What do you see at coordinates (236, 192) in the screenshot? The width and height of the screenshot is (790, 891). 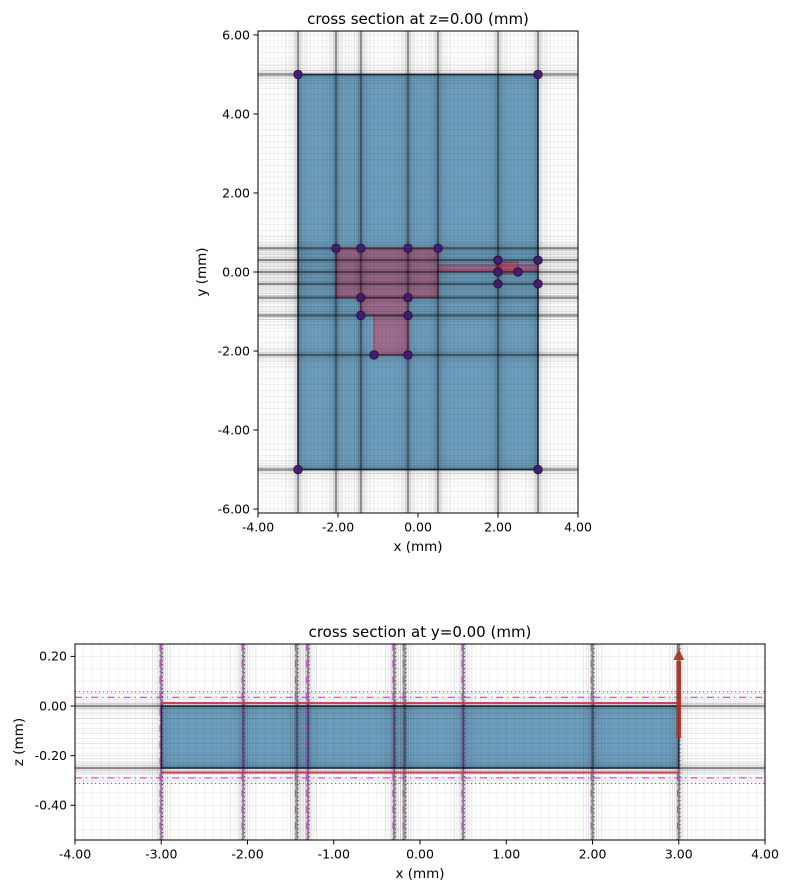 I see `y-tick-label: 2.00` at bounding box center [236, 192].